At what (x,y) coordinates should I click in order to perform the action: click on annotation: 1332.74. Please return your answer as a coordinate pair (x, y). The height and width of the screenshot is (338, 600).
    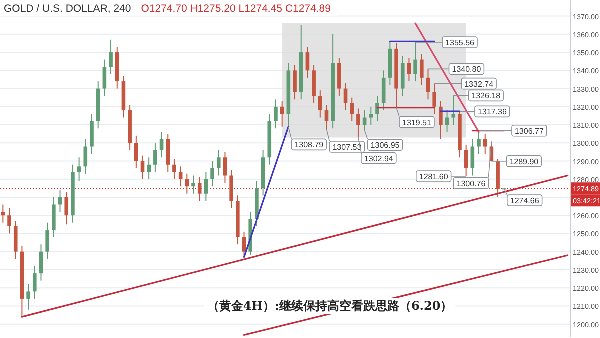
    Looking at the image, I should click on (479, 84).